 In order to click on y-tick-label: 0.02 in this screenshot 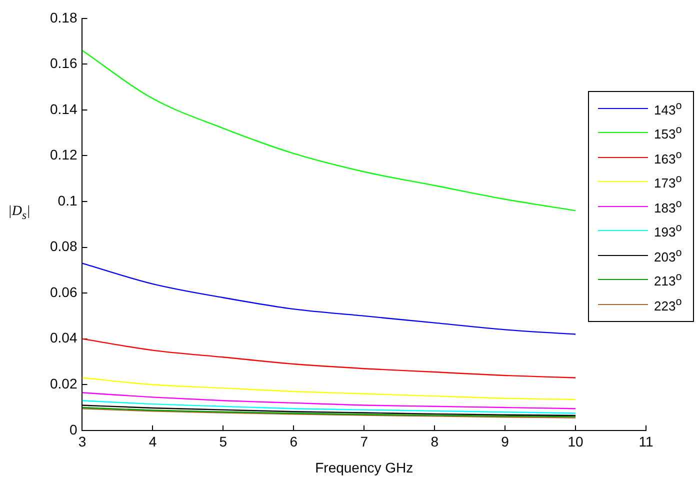, I will do `click(64, 383)`.